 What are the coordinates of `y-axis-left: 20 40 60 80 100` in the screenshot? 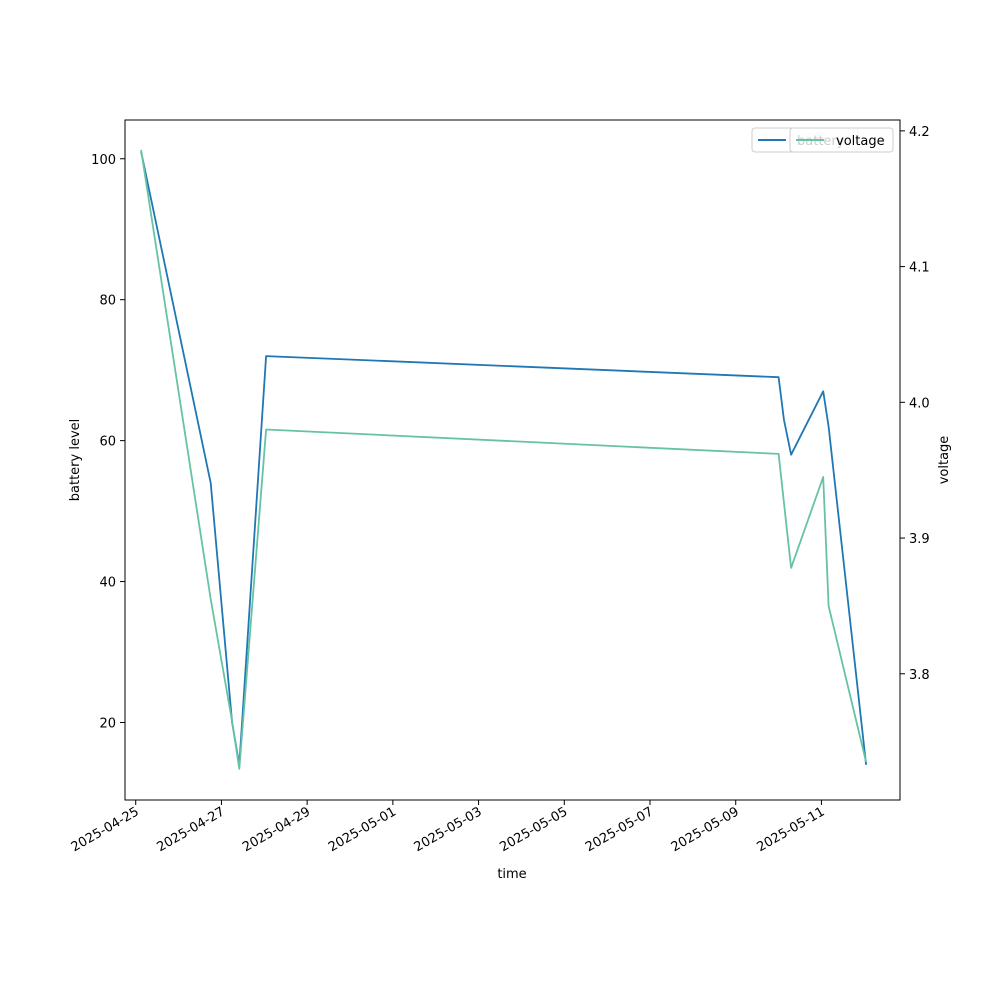 It's located at (108, 442).